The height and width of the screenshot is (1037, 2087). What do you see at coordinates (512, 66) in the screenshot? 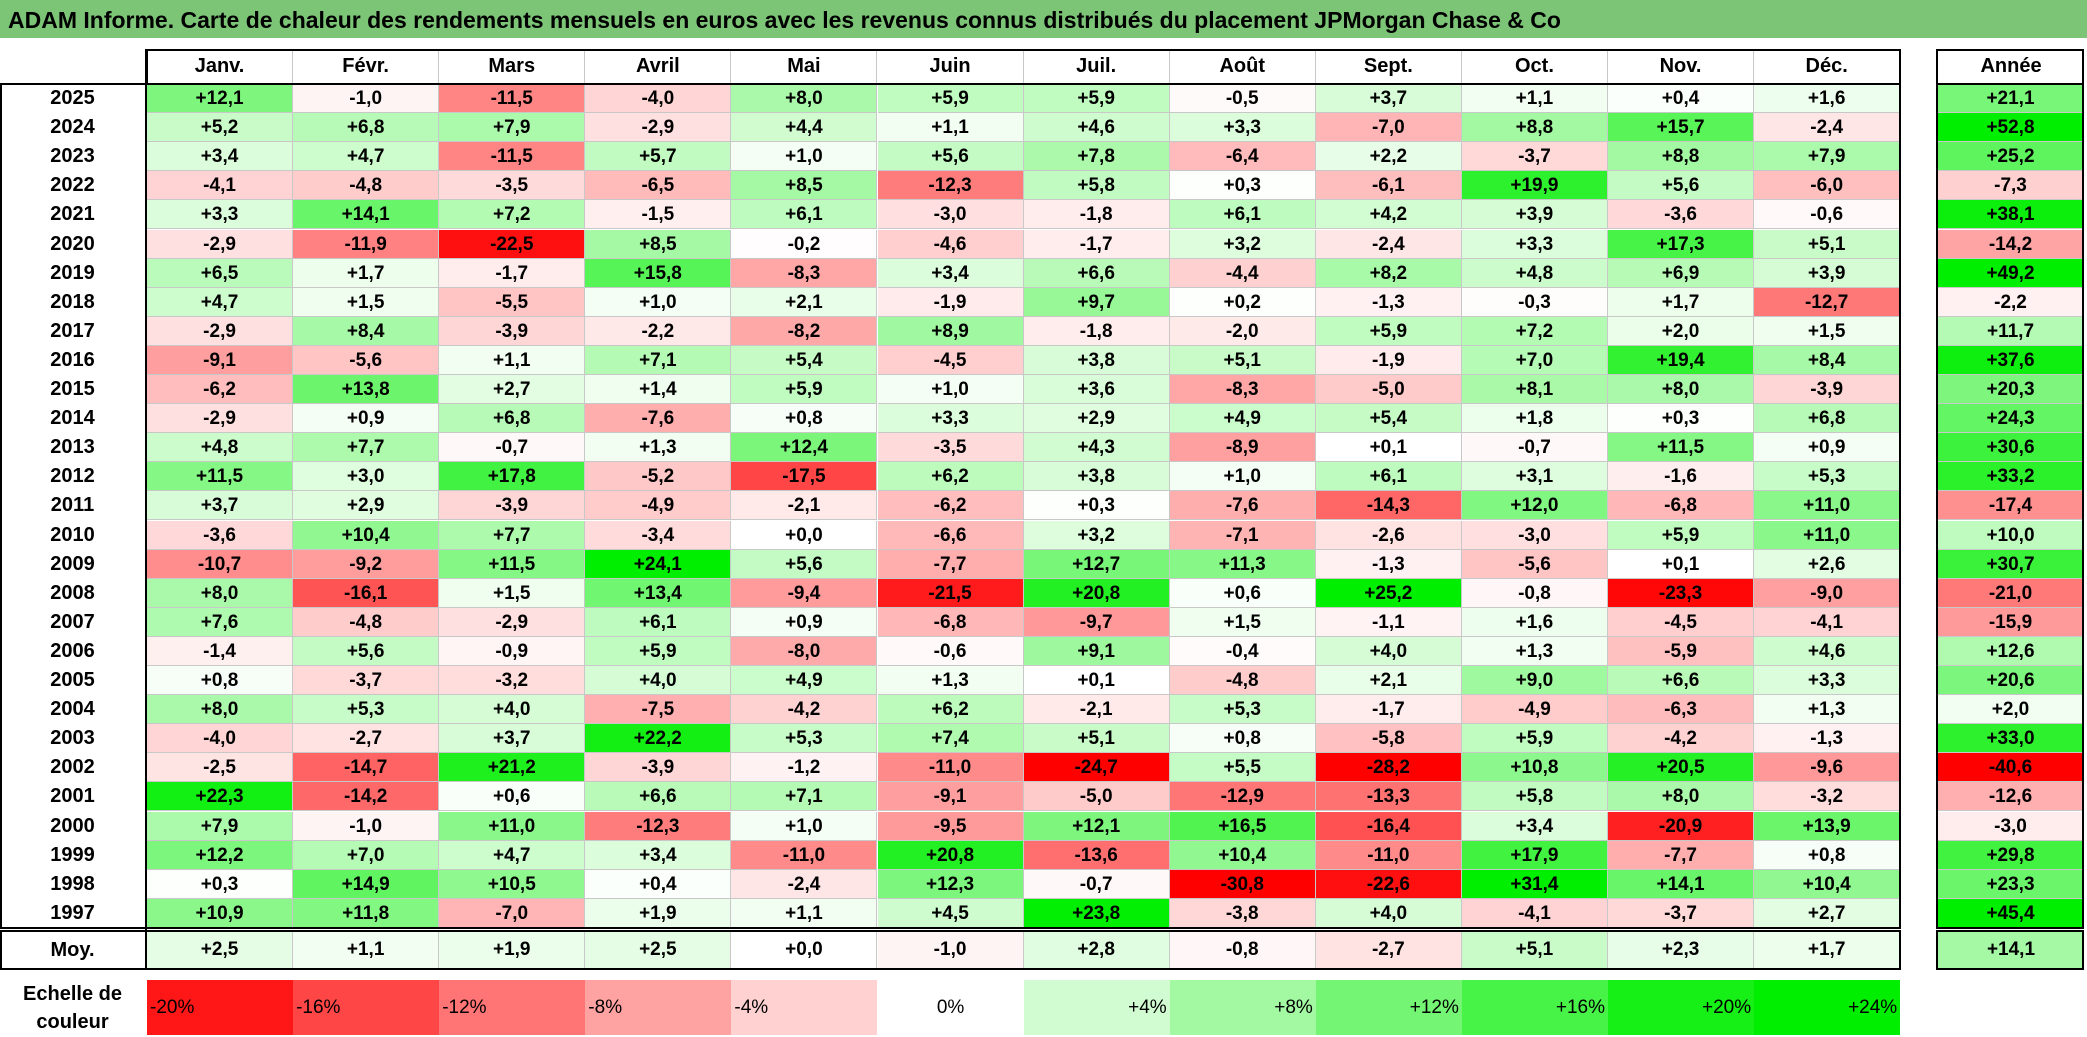
I see `column-header: Mars` at bounding box center [512, 66].